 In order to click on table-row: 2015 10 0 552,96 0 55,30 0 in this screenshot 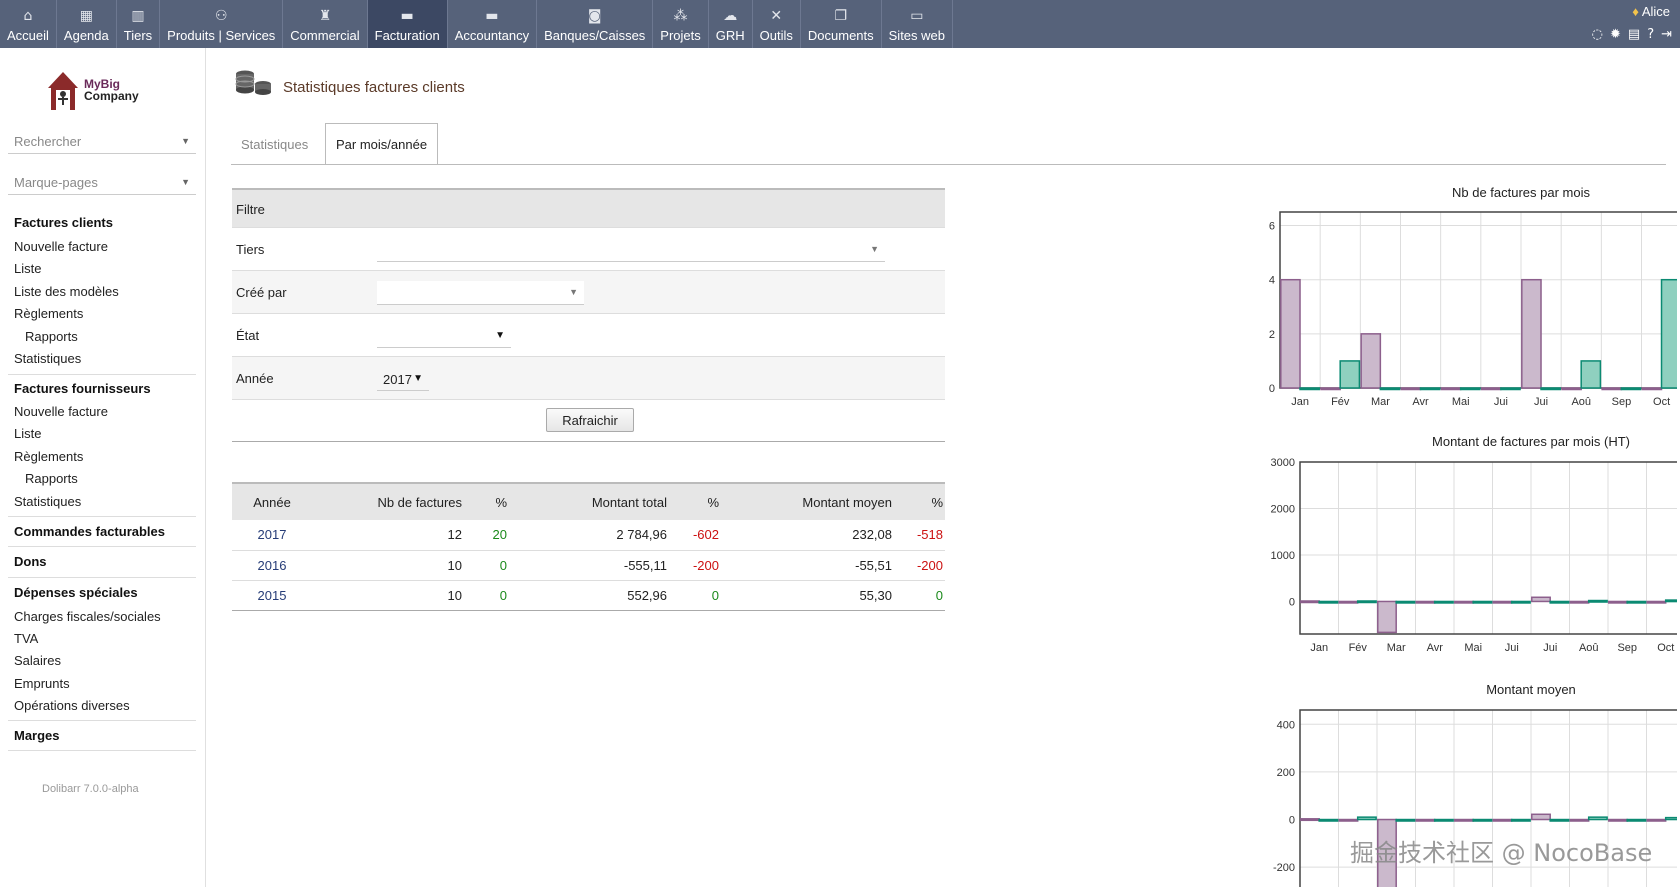, I will do `click(588, 595)`.